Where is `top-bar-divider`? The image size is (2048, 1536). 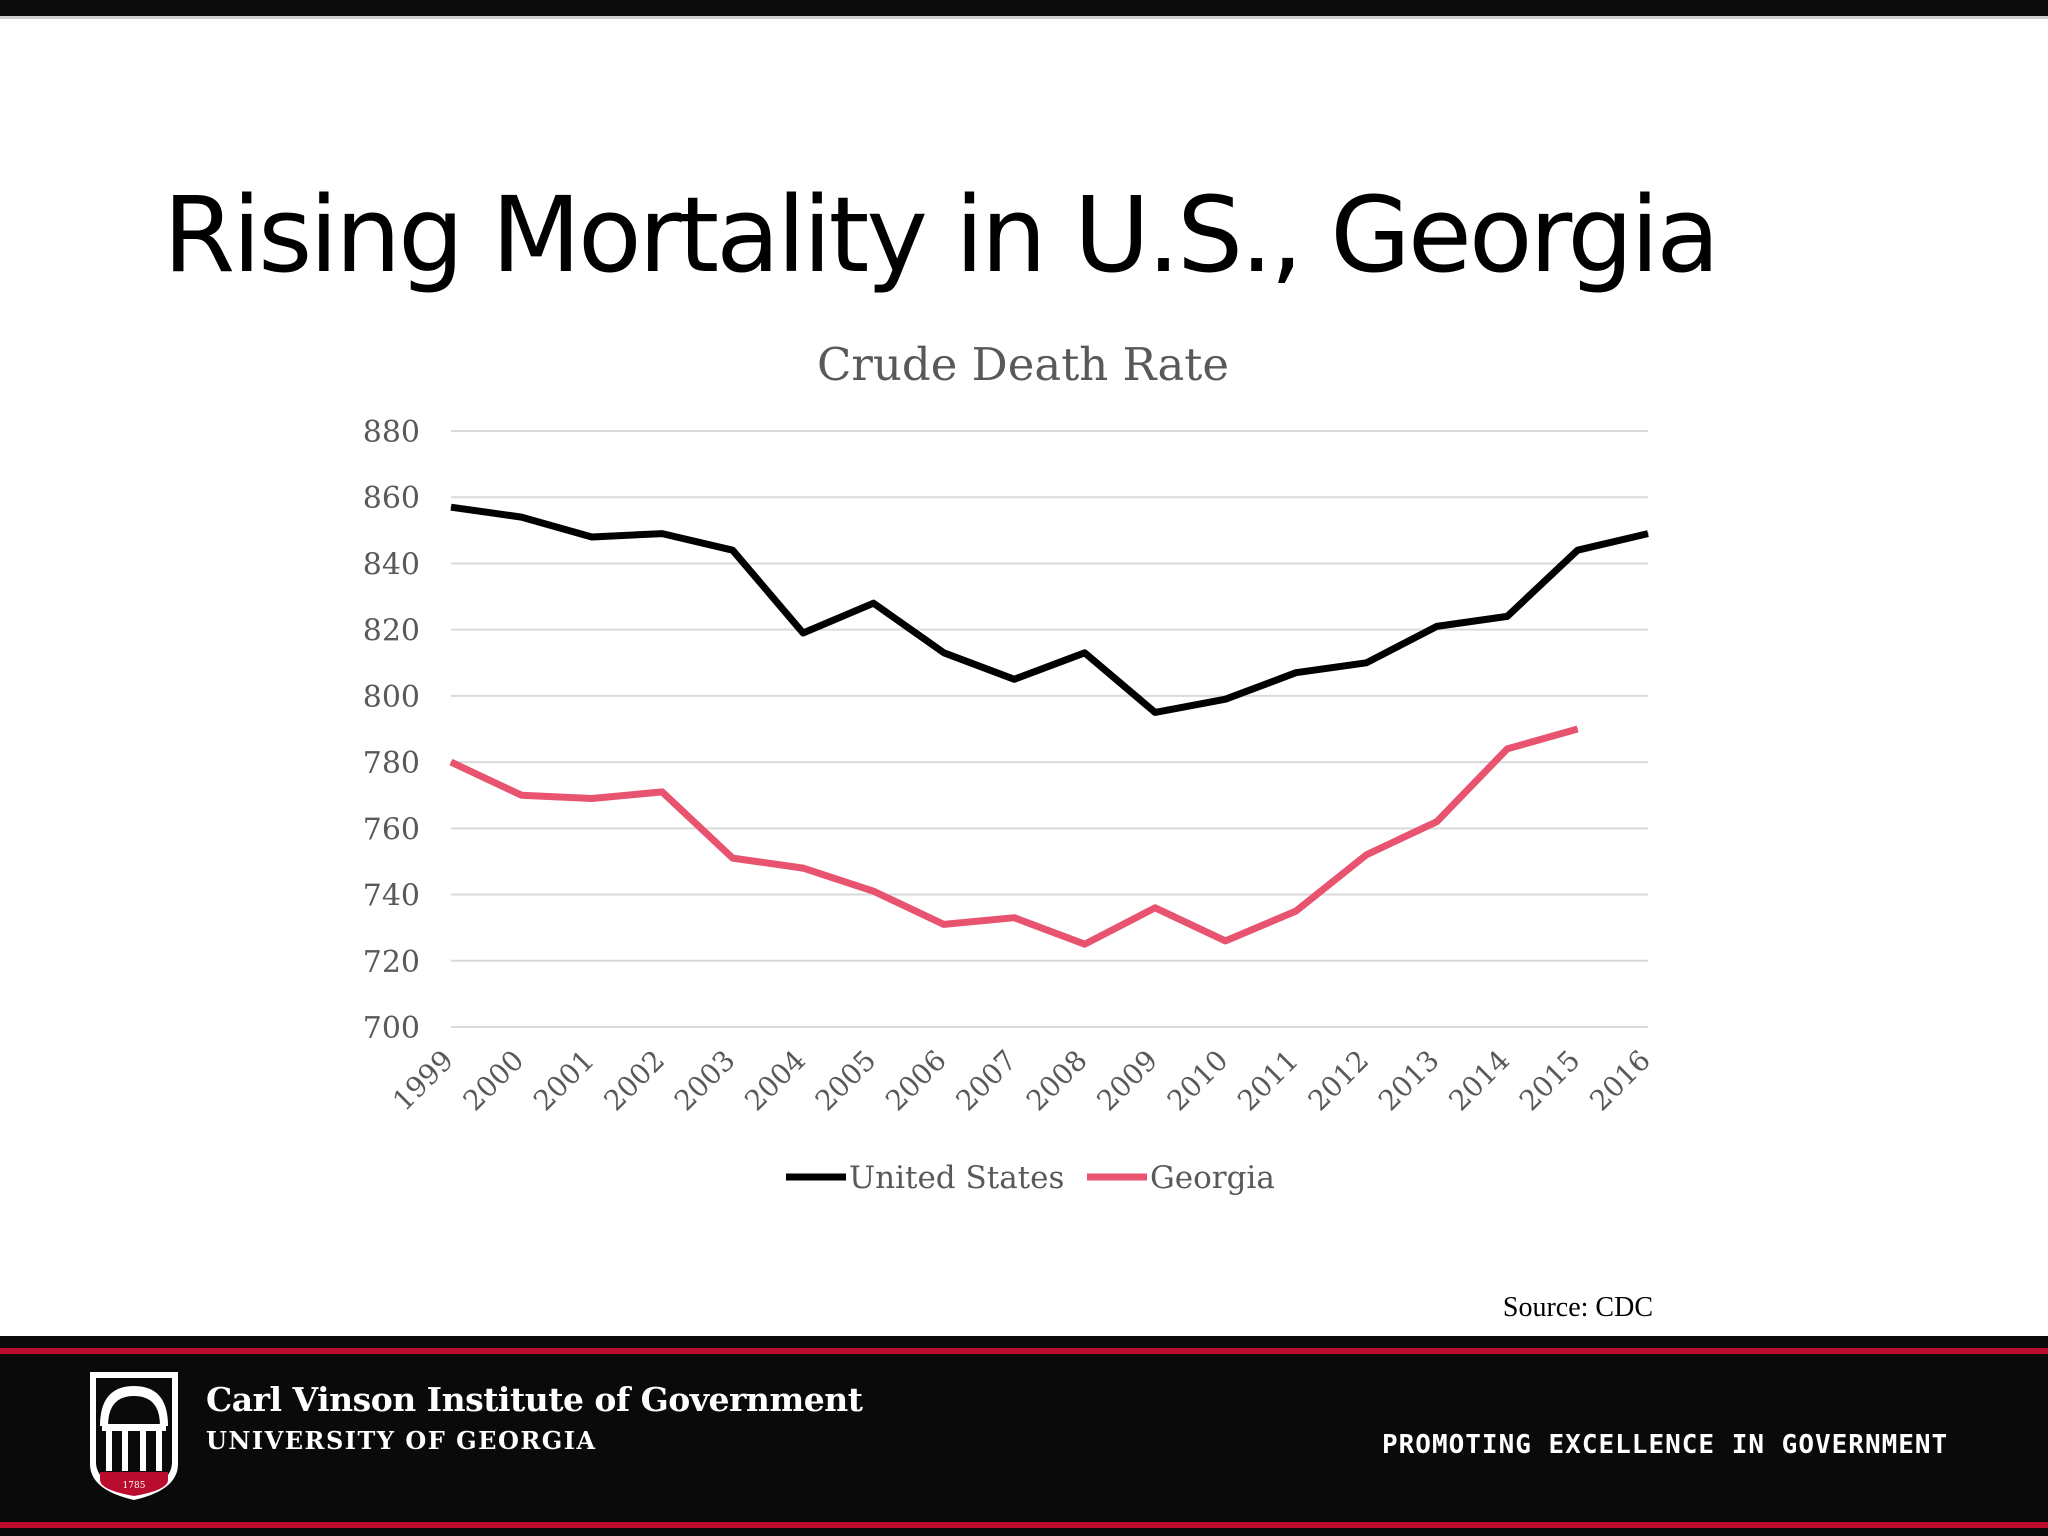
top-bar-divider is located at coordinates (1024, 17).